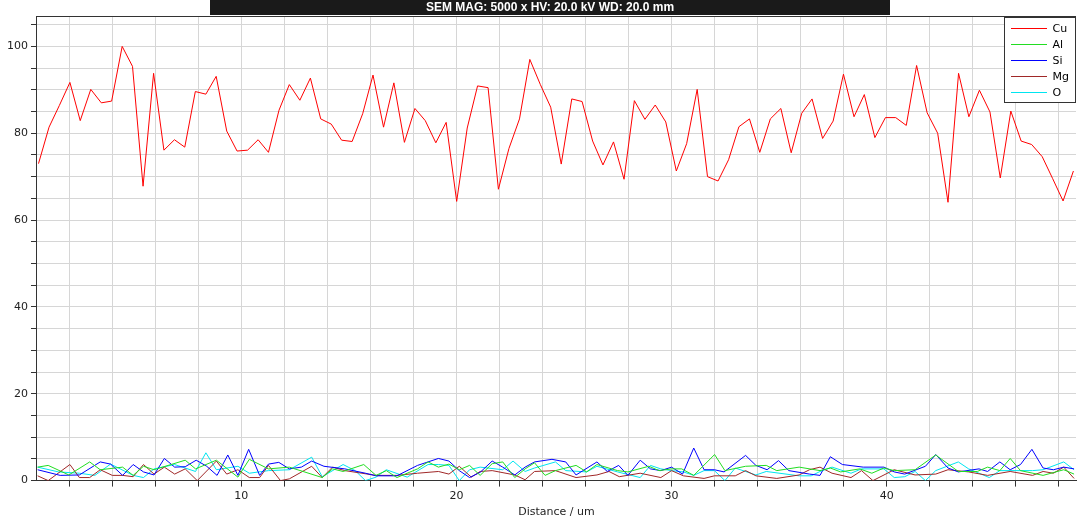  Describe the element at coordinates (1057, 92) in the screenshot. I see `legend-label: O` at that location.